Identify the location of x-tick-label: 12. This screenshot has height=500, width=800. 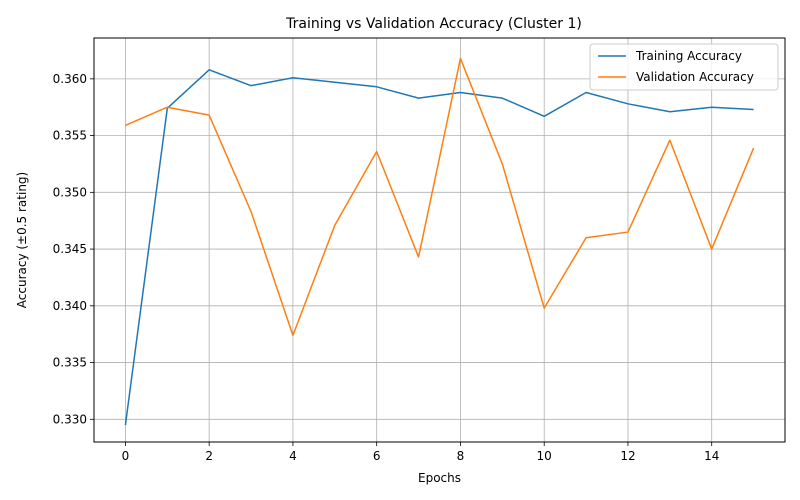
(627, 456).